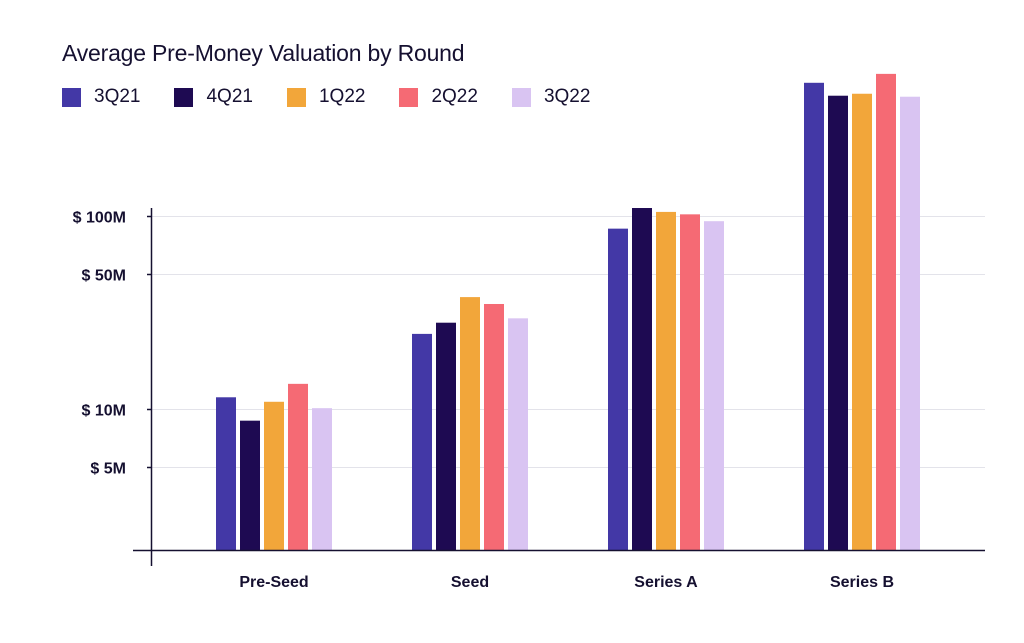 The image size is (1024, 643). Describe the element at coordinates (838, 322) in the screenshot. I see `bar-4q21-series-b` at that location.